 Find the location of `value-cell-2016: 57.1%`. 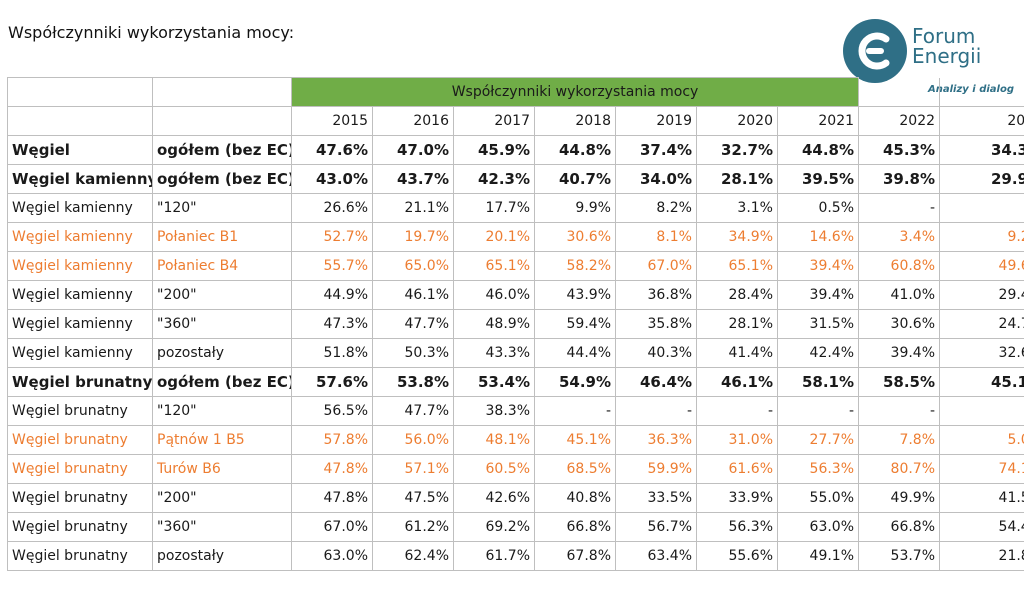

value-cell-2016: 57.1% is located at coordinates (413, 469).